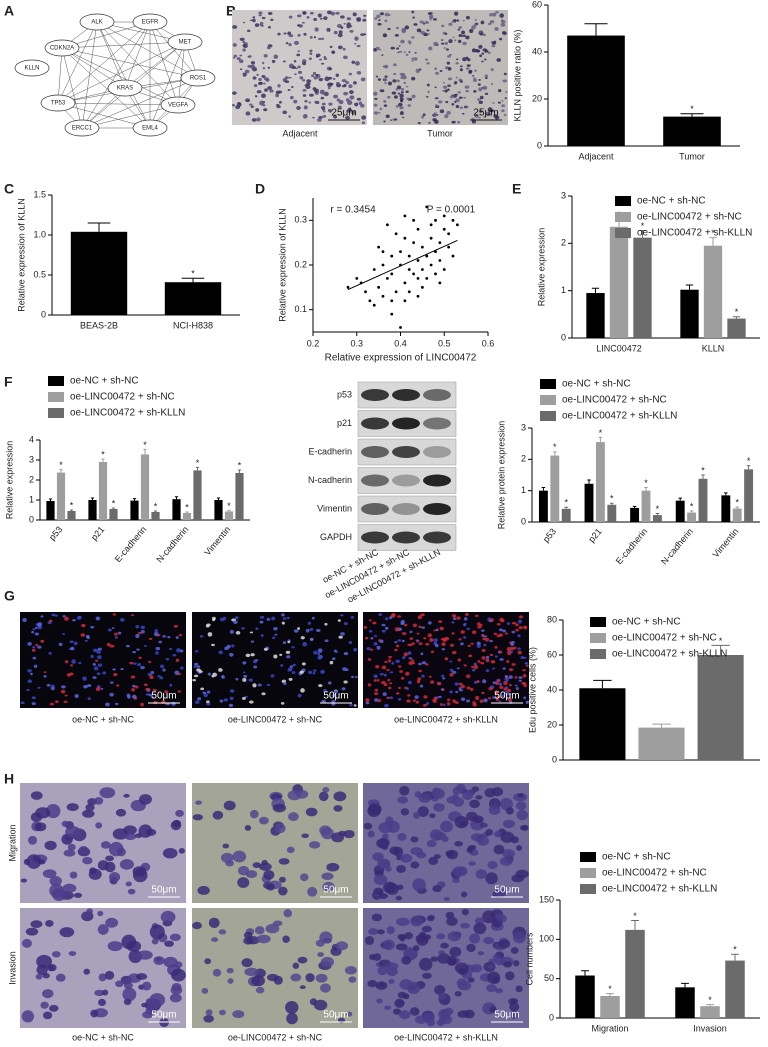 Image resolution: width=768 pixels, height=1047 pixels. I want to click on x-tick-label: 0.4, so click(400, 343).